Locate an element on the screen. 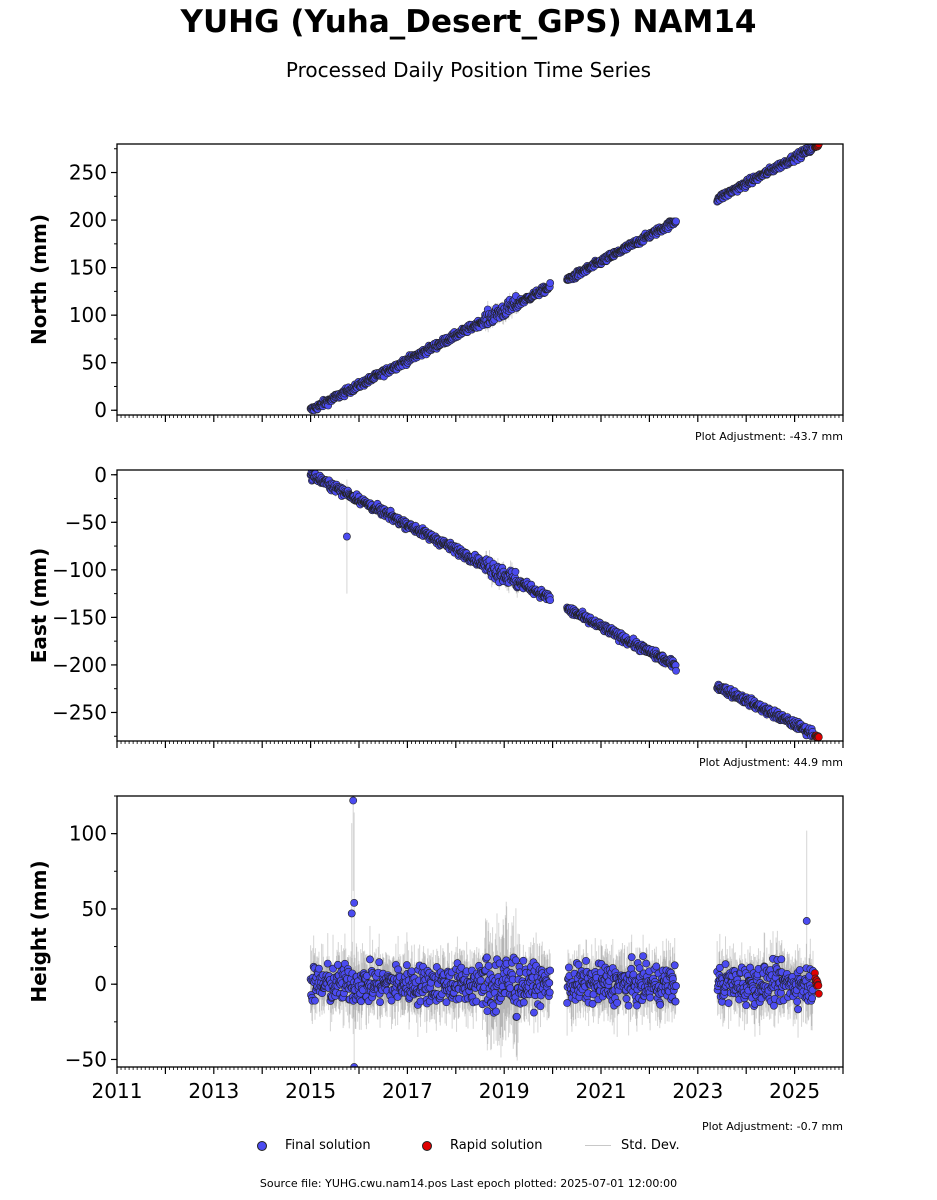 This screenshot has width=937, height=1200. rapid-solution-point is located at coordinates (818, 737).